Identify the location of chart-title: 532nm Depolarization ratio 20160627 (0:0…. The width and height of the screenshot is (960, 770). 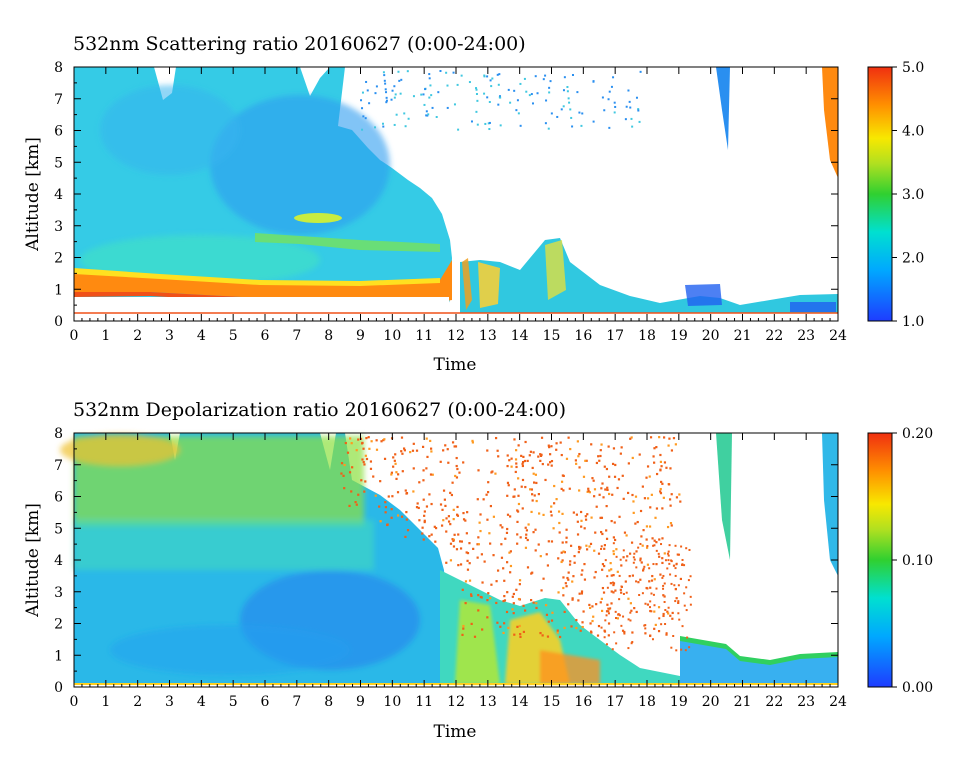
(319, 410).